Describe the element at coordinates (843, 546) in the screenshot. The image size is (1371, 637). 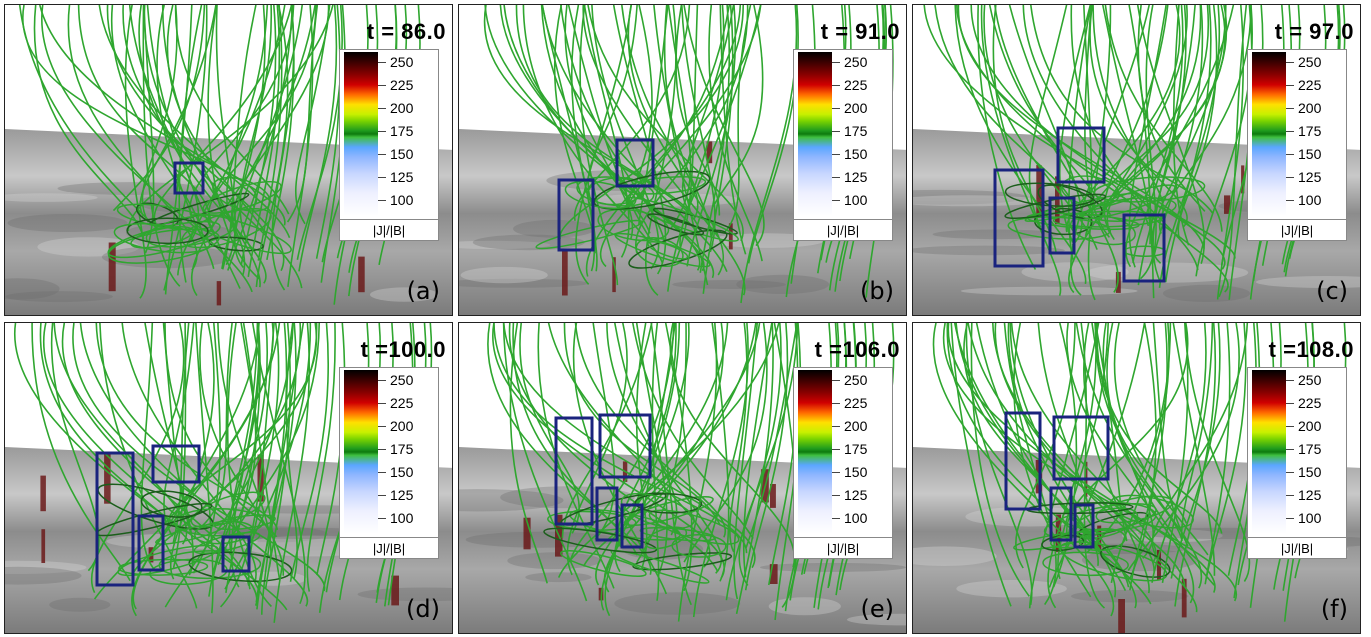
I see `colorbar-label: |J|/|B|` at that location.